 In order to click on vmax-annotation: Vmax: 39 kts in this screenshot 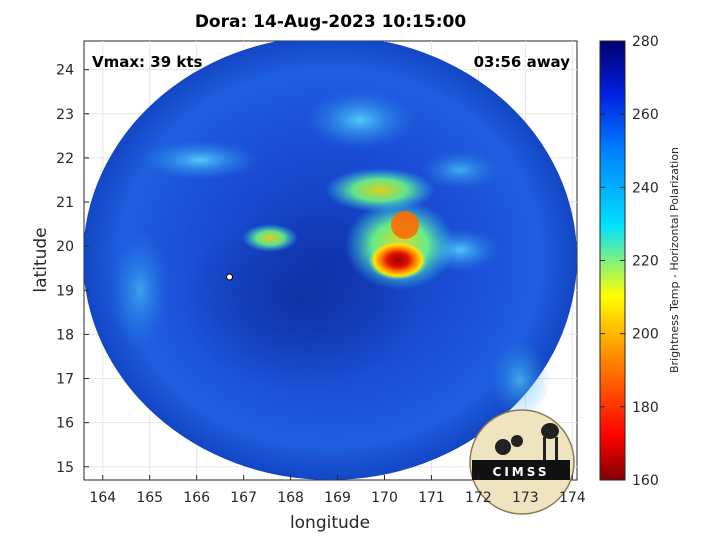, I will do `click(147, 62)`.